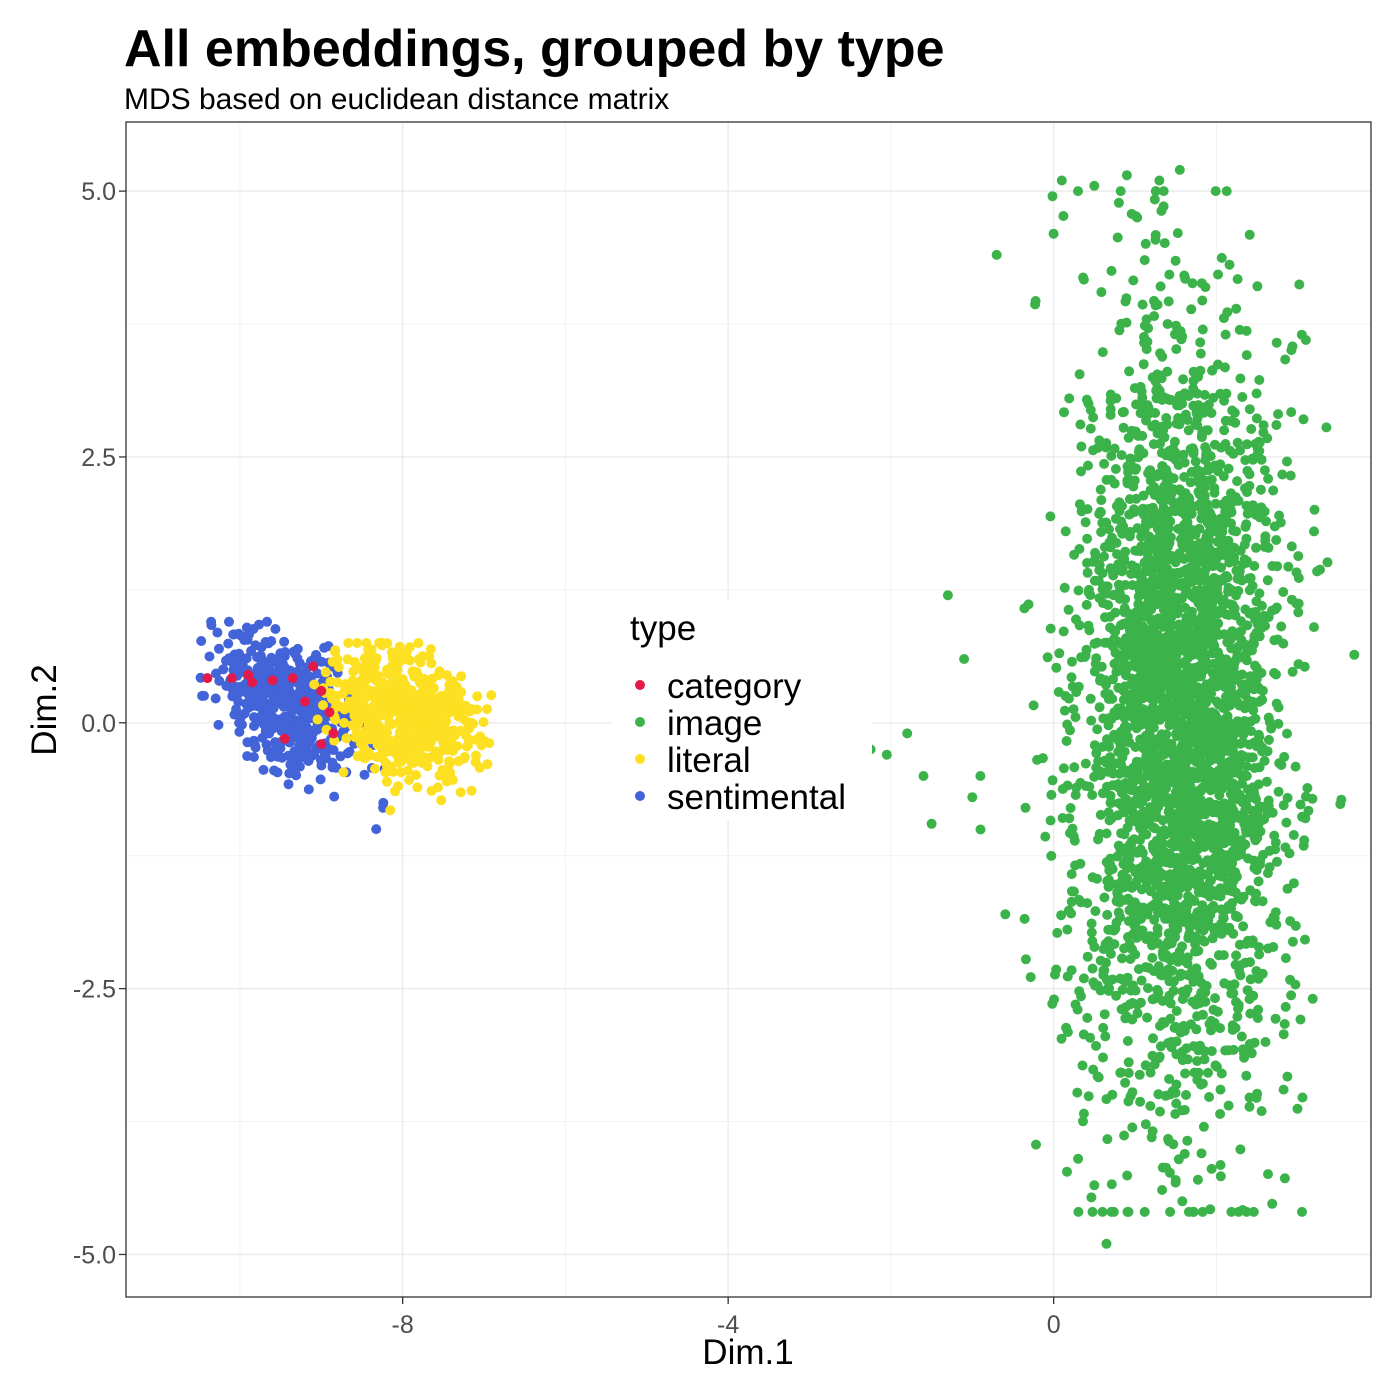 The width and height of the screenshot is (1400, 1400). What do you see at coordinates (709, 760) in the screenshot?
I see `legend-label-literal: literal` at bounding box center [709, 760].